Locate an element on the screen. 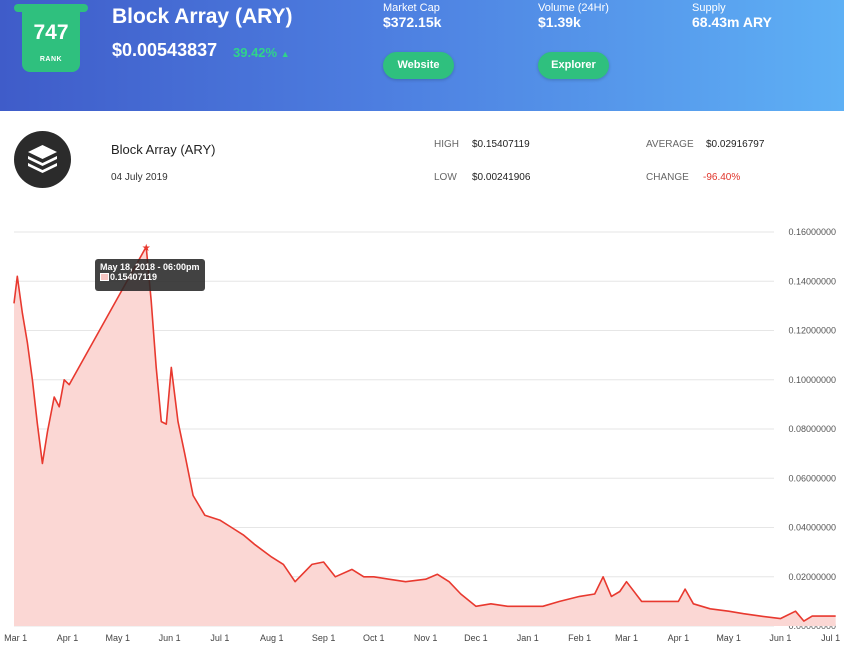 The height and width of the screenshot is (649, 844). x-tick-label: Sep 1 is located at coordinates (324, 638).